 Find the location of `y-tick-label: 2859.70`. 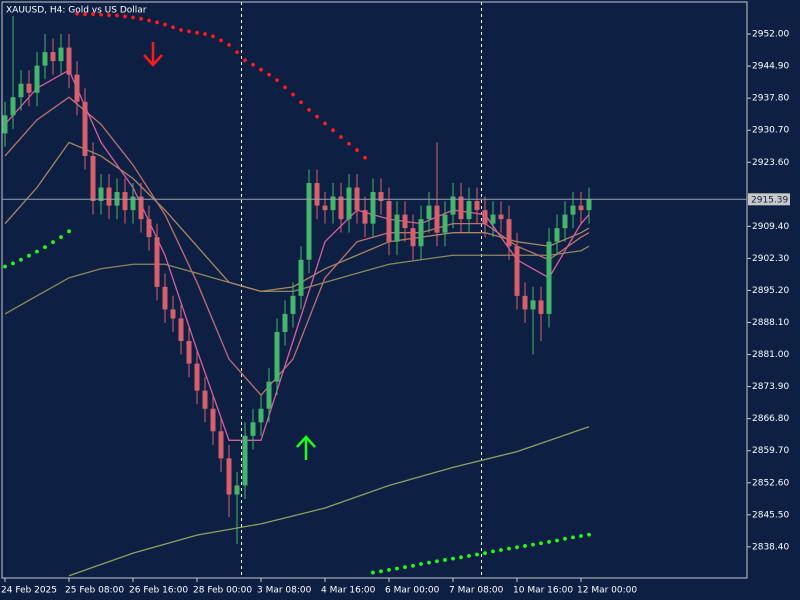

y-tick-label: 2859.70 is located at coordinates (770, 451).